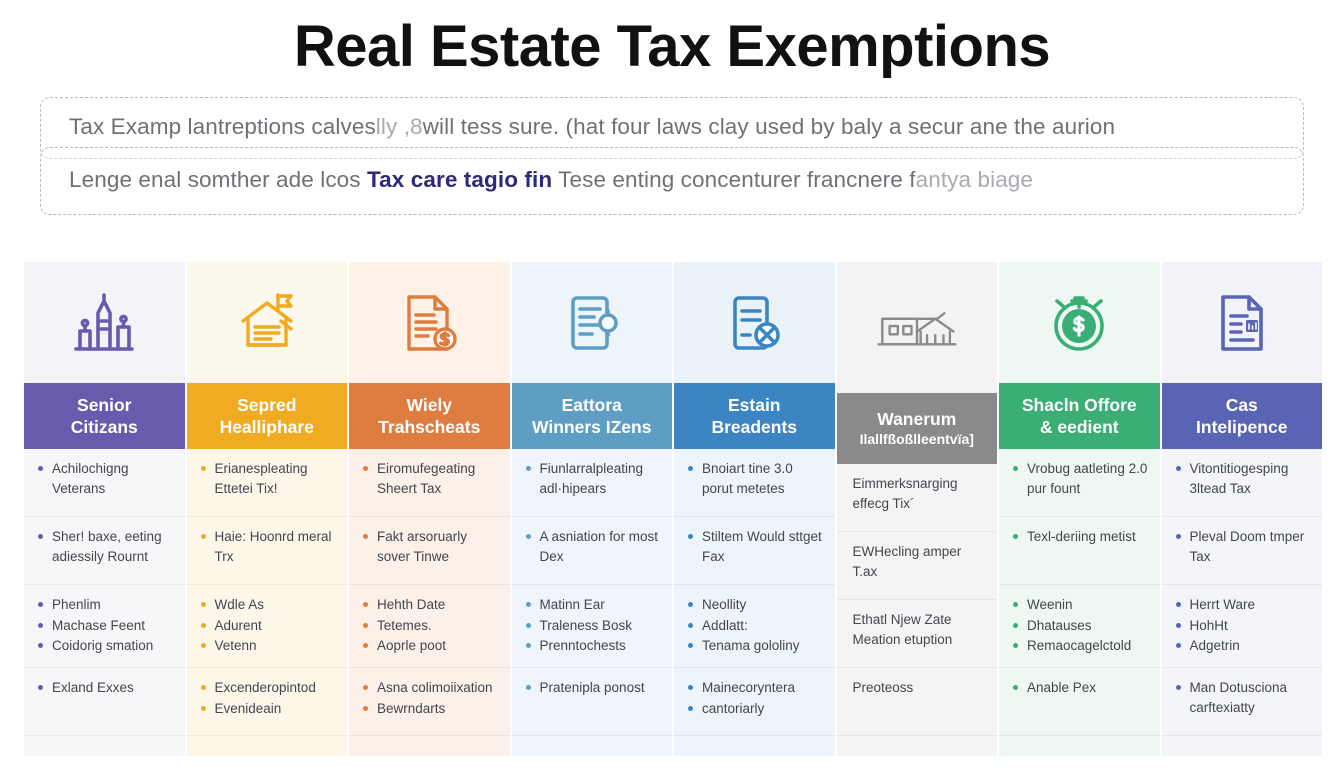  Describe the element at coordinates (430, 646) in the screenshot. I see `list-item: Aoprle poot` at that location.